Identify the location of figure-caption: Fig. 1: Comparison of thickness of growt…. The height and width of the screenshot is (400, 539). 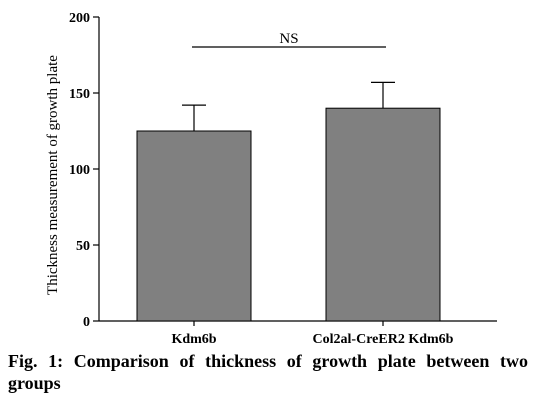
(268, 372).